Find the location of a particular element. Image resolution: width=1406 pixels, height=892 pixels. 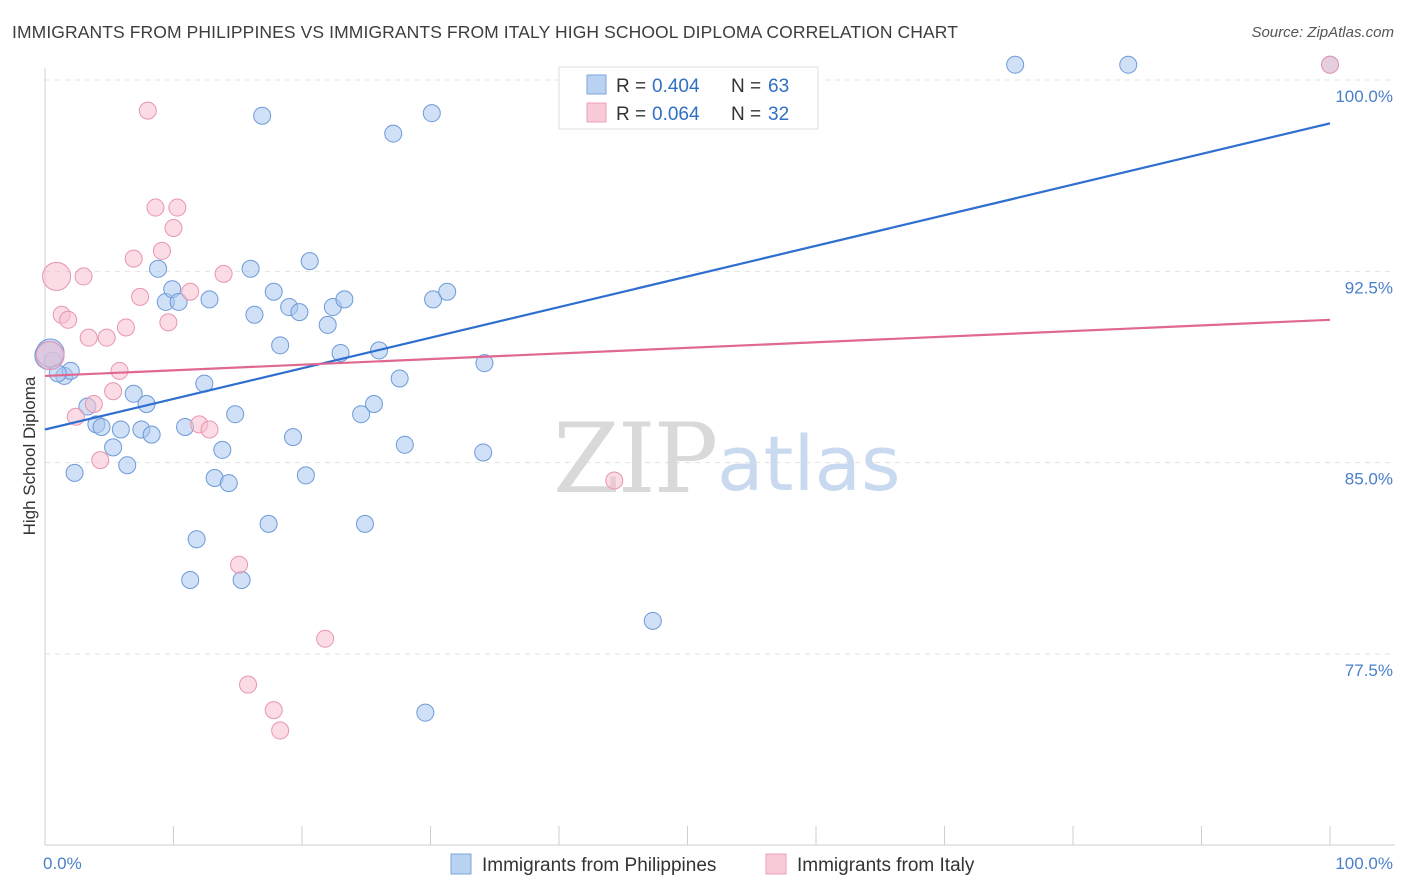

legend-swatch-philippines is located at coordinates (596, 84).